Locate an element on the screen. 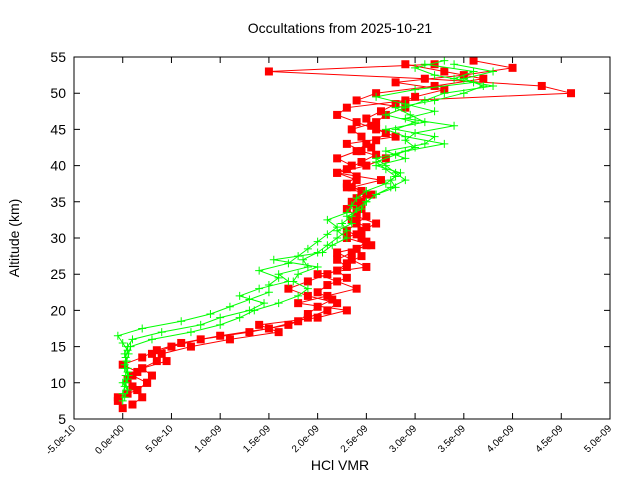  x-tick-label: 4.5e-09 is located at coordinates (550, 439).